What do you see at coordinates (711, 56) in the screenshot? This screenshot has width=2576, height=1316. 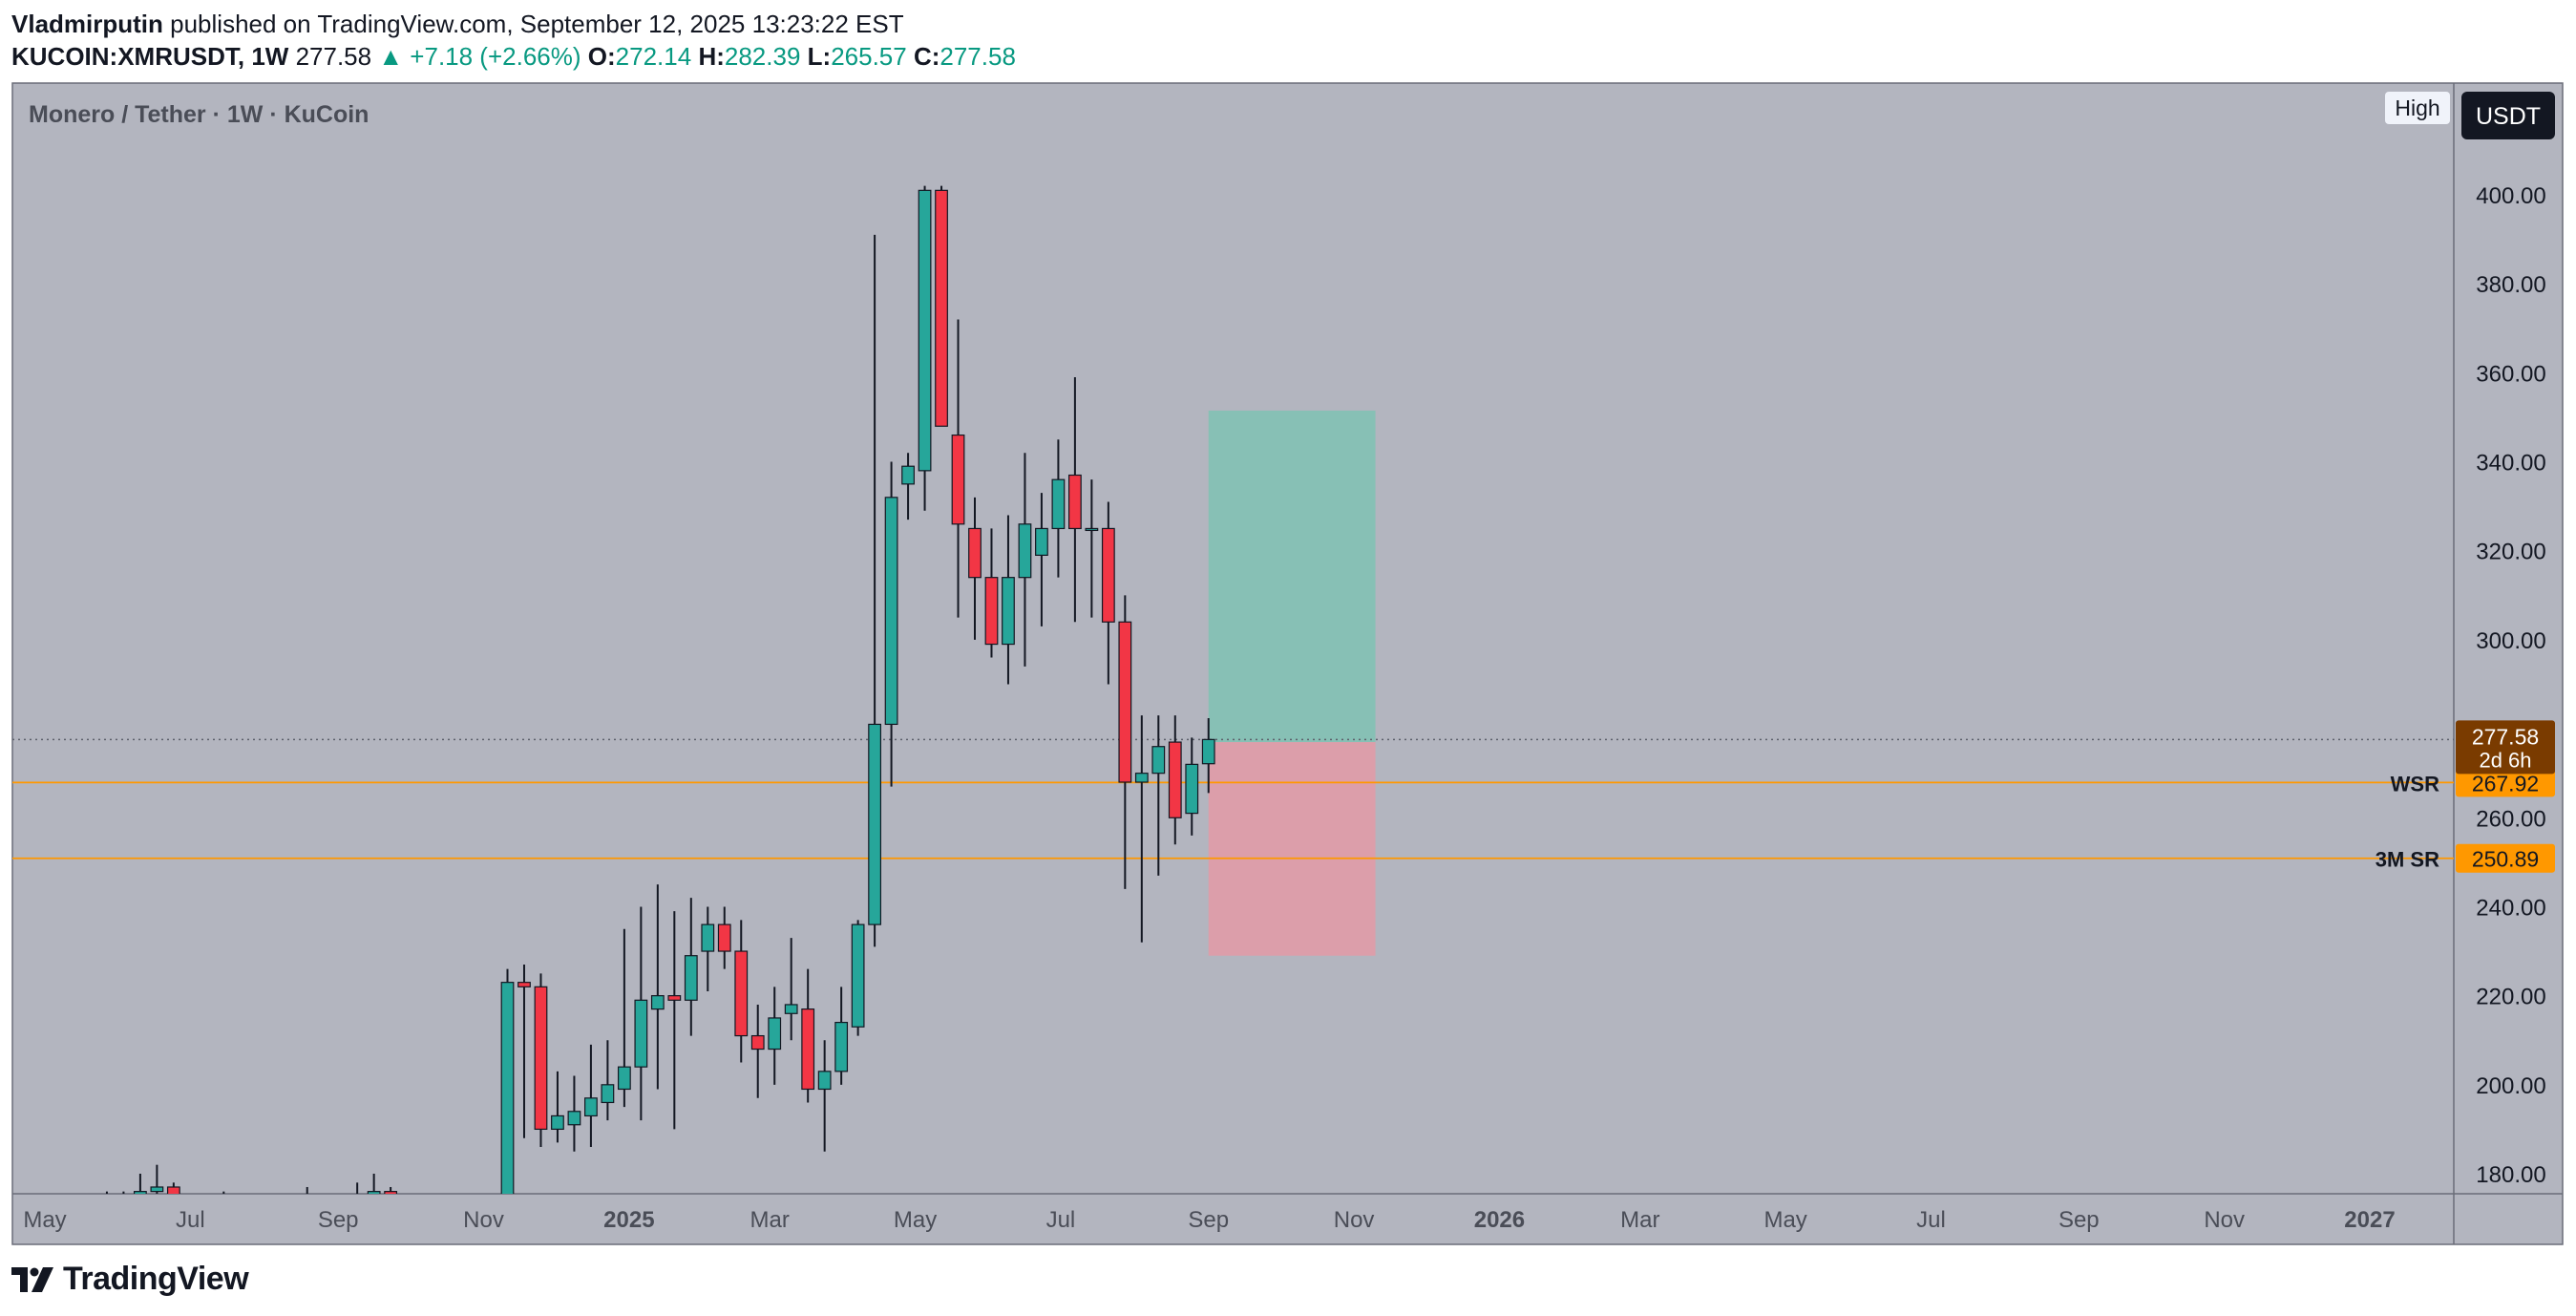 I see `high-label: H:` at bounding box center [711, 56].